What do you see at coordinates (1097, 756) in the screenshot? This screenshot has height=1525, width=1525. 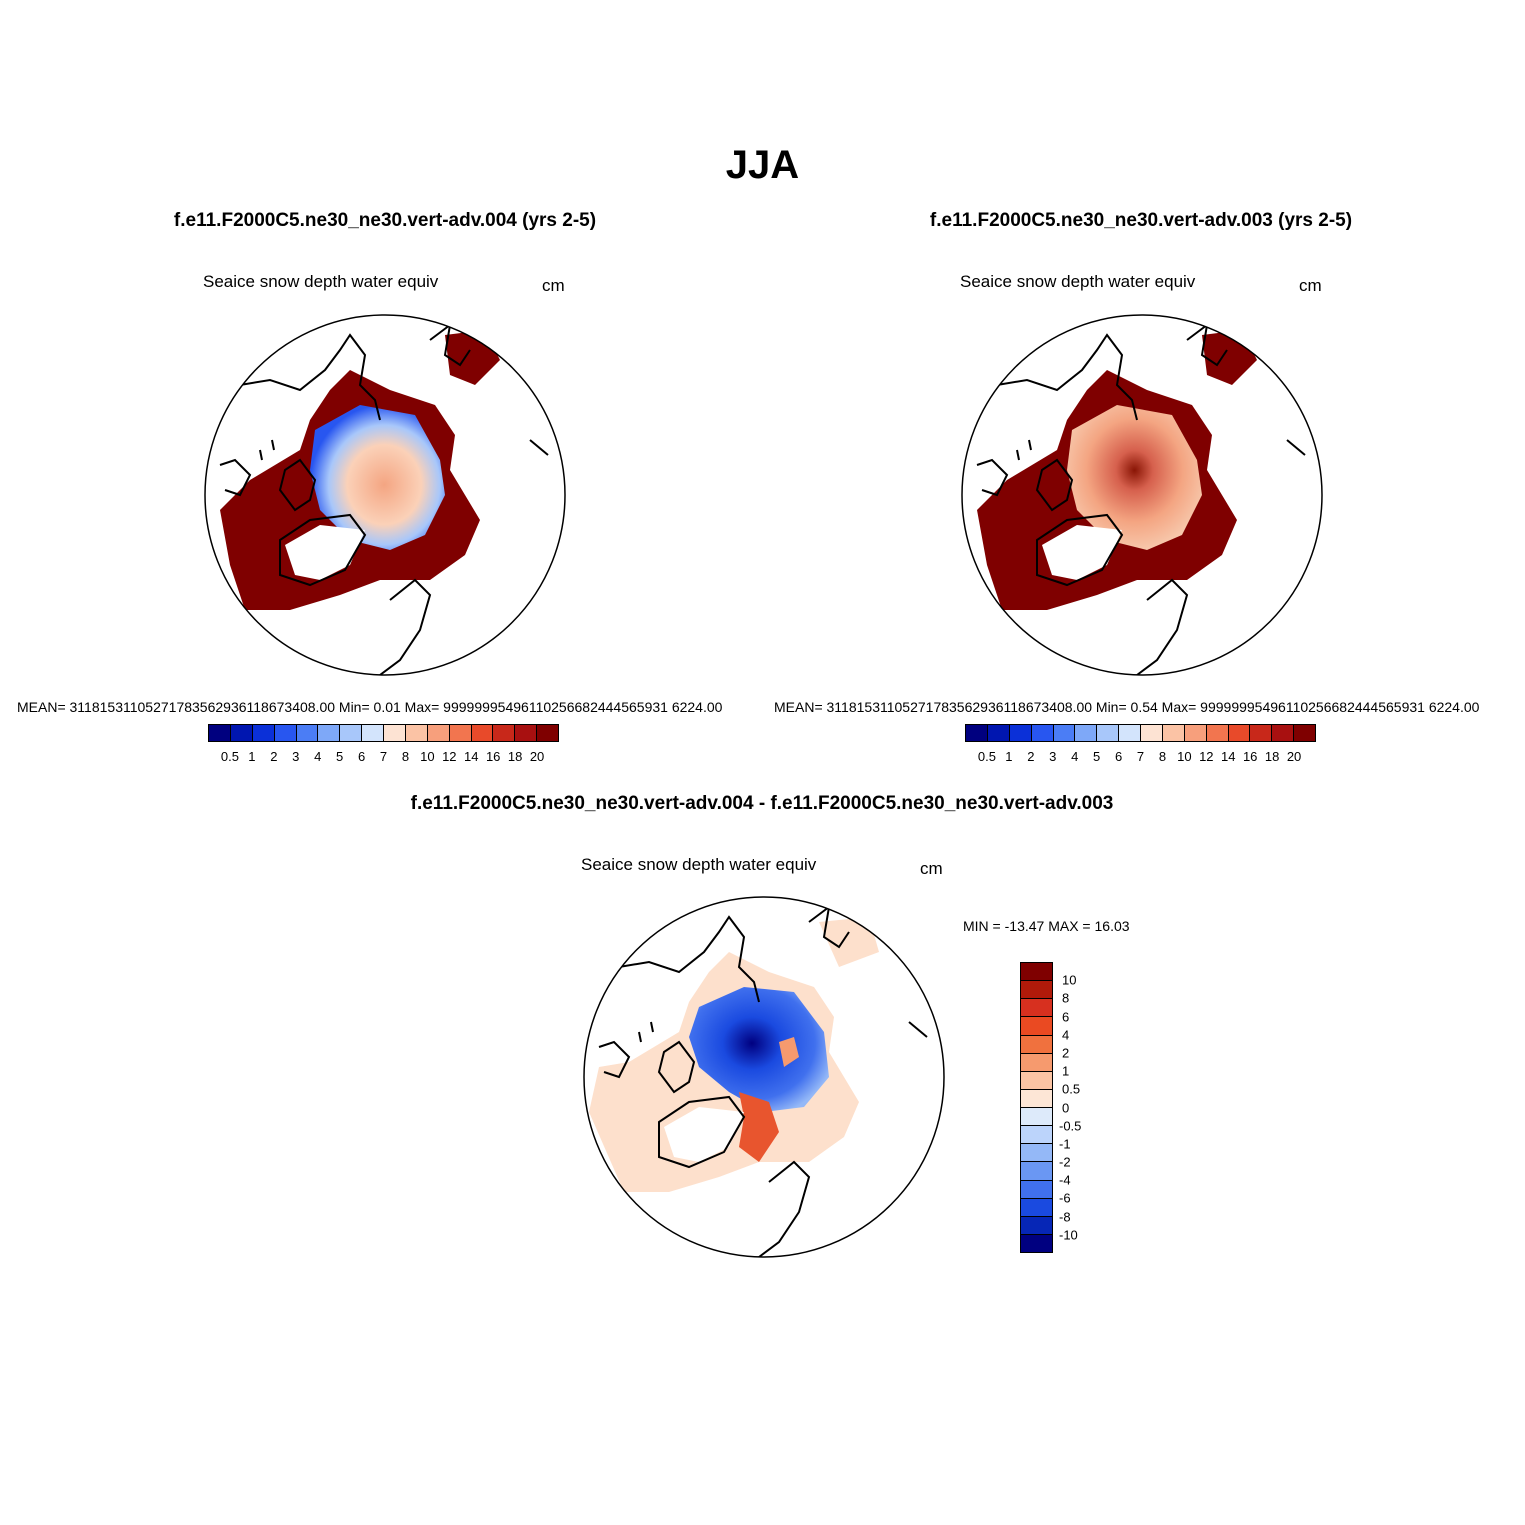 I see `colorbar-tick-label: 5` at bounding box center [1097, 756].